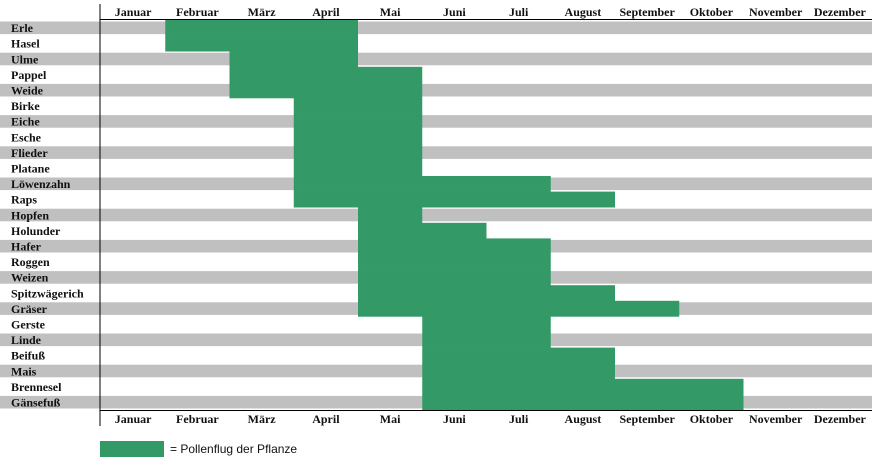 The height and width of the screenshot is (464, 879). Describe the element at coordinates (27, 91) in the screenshot. I see `plant-label: Weide` at that location.